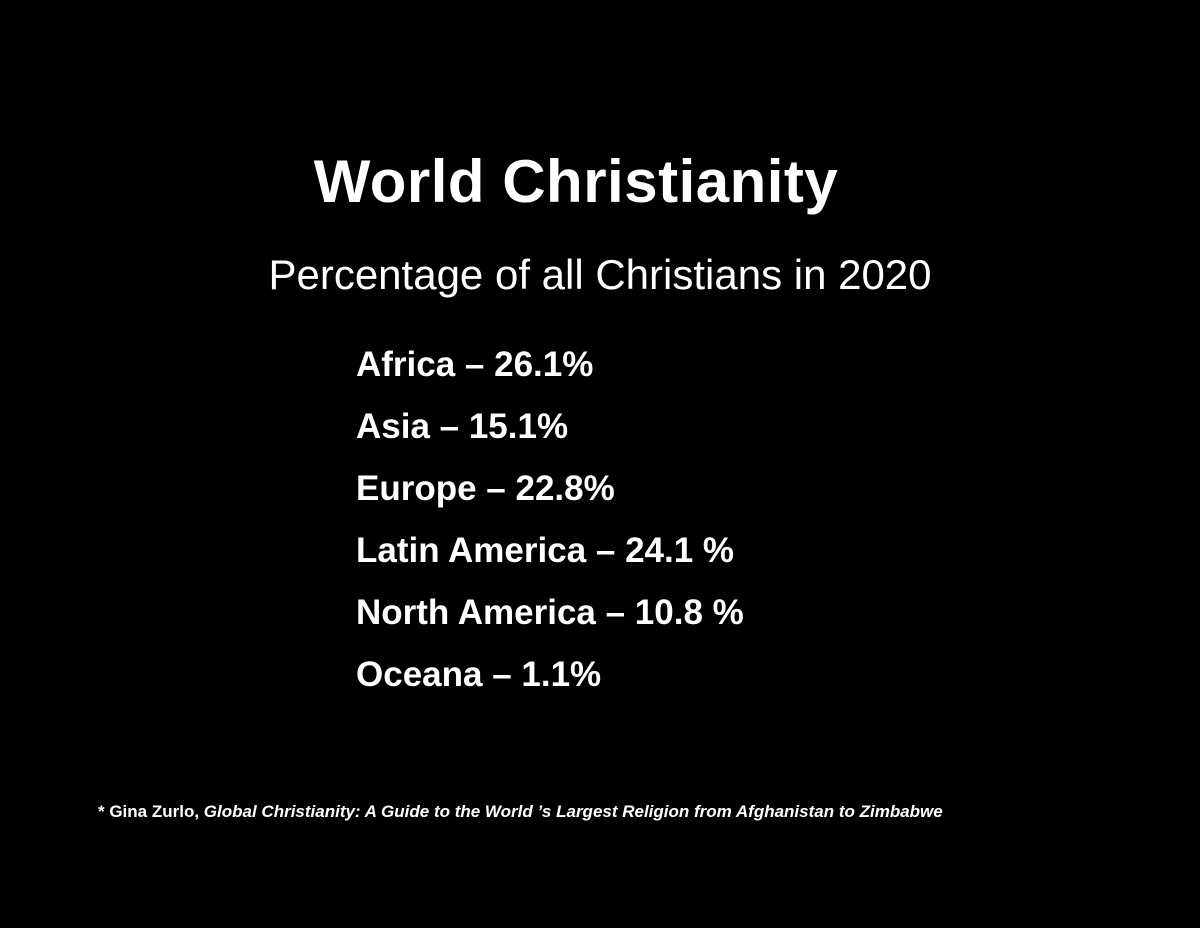 This screenshot has height=928, width=1200. What do you see at coordinates (550, 612) in the screenshot?
I see `list-item-north-america: North America – 10.8 %` at bounding box center [550, 612].